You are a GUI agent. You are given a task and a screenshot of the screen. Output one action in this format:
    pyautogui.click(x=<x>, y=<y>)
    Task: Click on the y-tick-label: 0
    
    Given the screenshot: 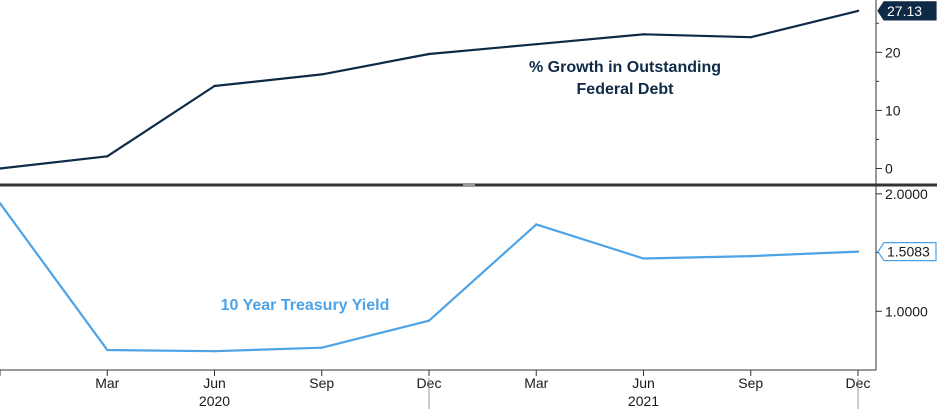 What is the action you would take?
    pyautogui.click(x=889, y=168)
    